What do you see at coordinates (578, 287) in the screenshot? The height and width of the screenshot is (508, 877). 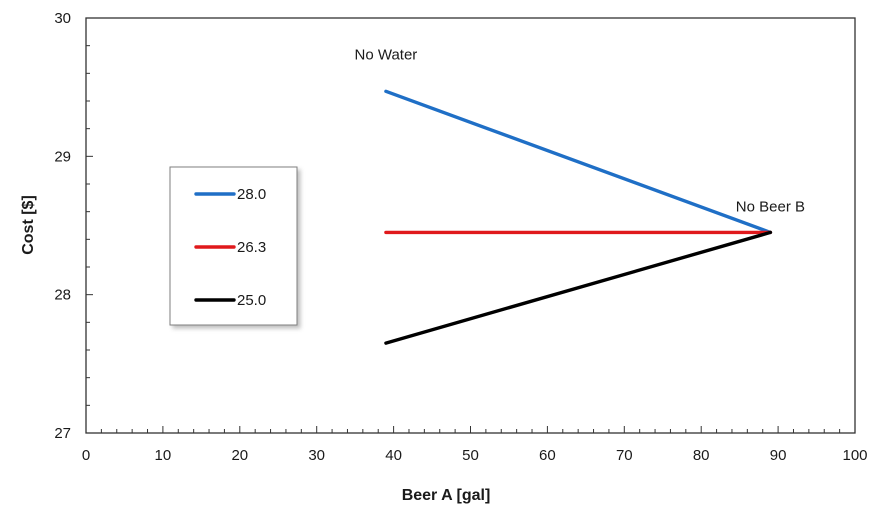 I see `series-line-25.0` at bounding box center [578, 287].